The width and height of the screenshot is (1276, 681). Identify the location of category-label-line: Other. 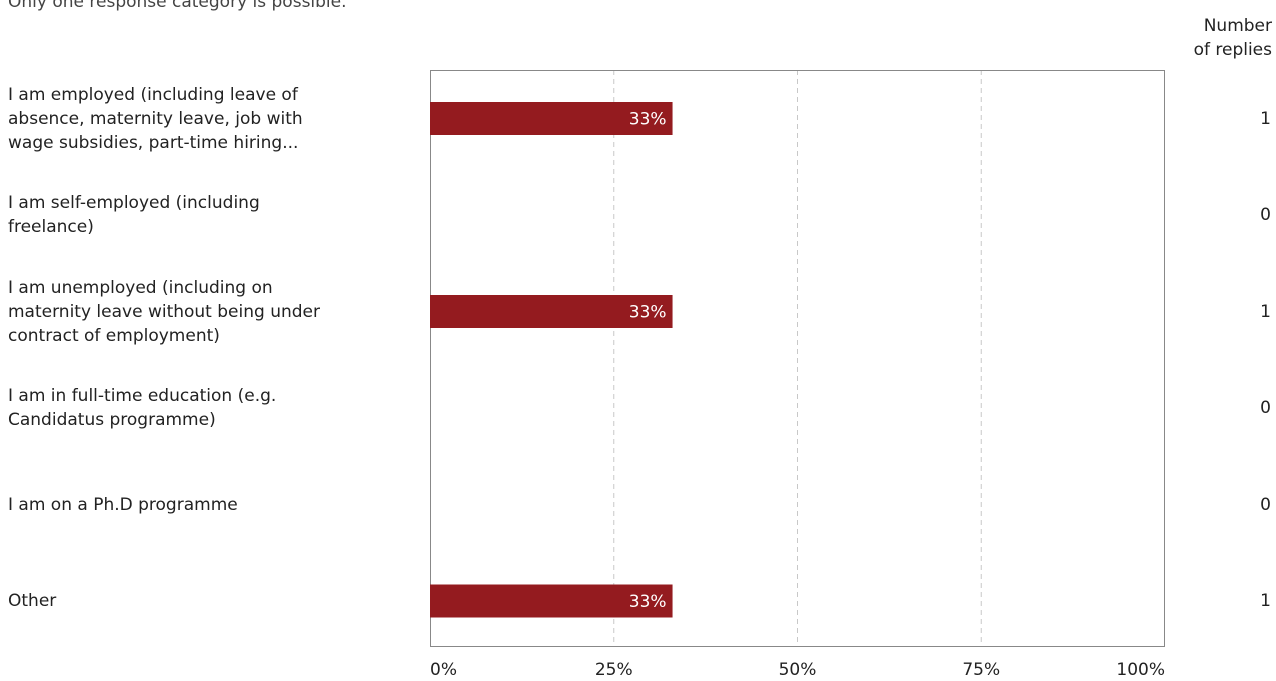
(32, 601).